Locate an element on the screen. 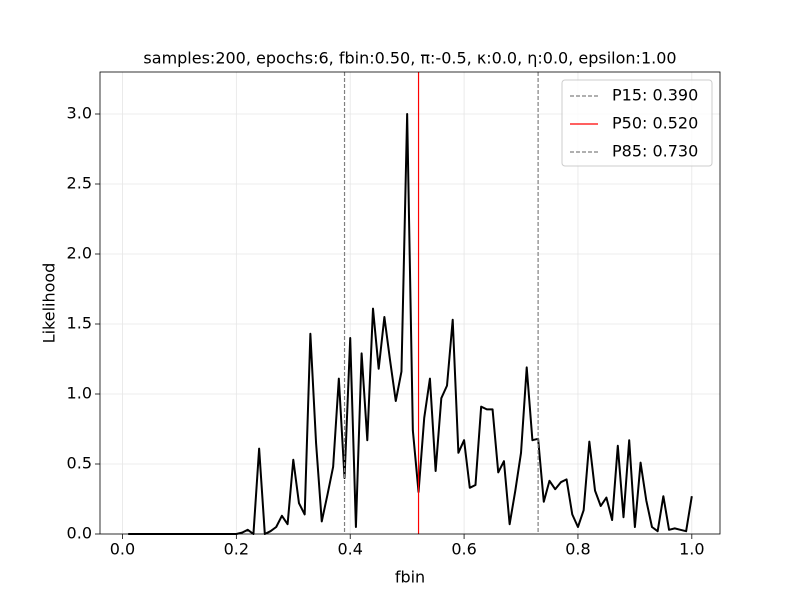  x-tick-label: 0.0 is located at coordinates (122, 549).